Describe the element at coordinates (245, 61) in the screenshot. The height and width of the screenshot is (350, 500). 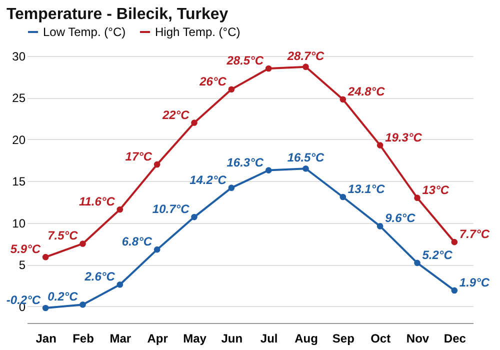
I see `data-label: 28.5°C` at that location.